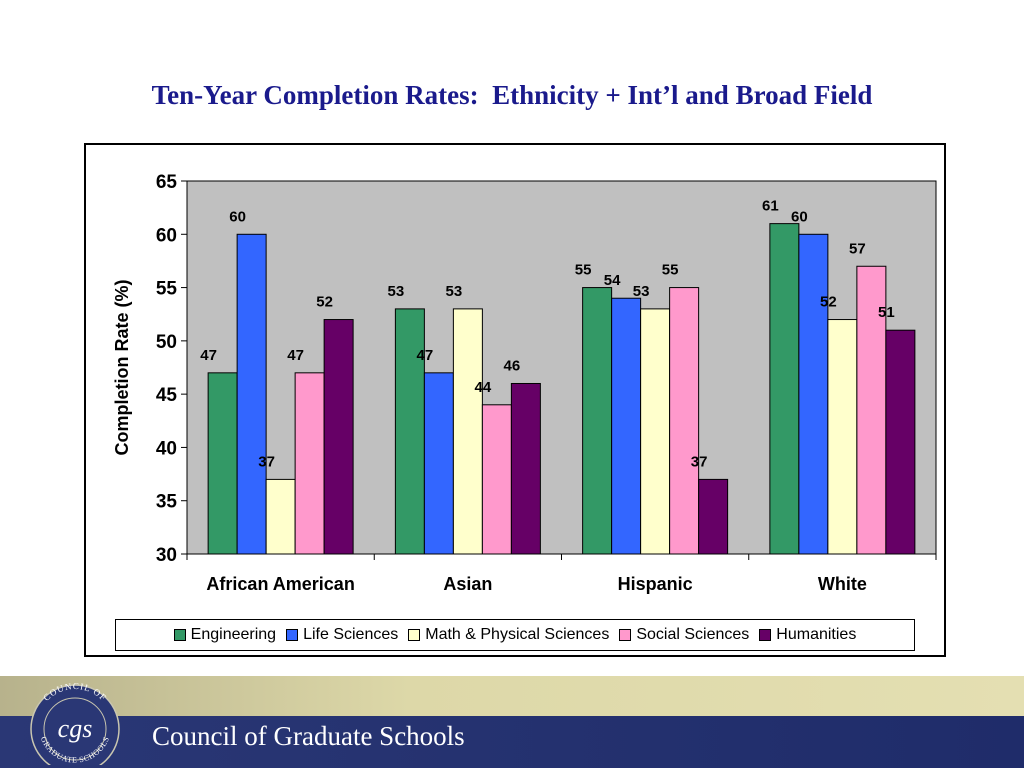 This screenshot has width=1024, height=768. Describe the element at coordinates (351, 634) in the screenshot. I see `legend-label: Life Sciences` at that location.